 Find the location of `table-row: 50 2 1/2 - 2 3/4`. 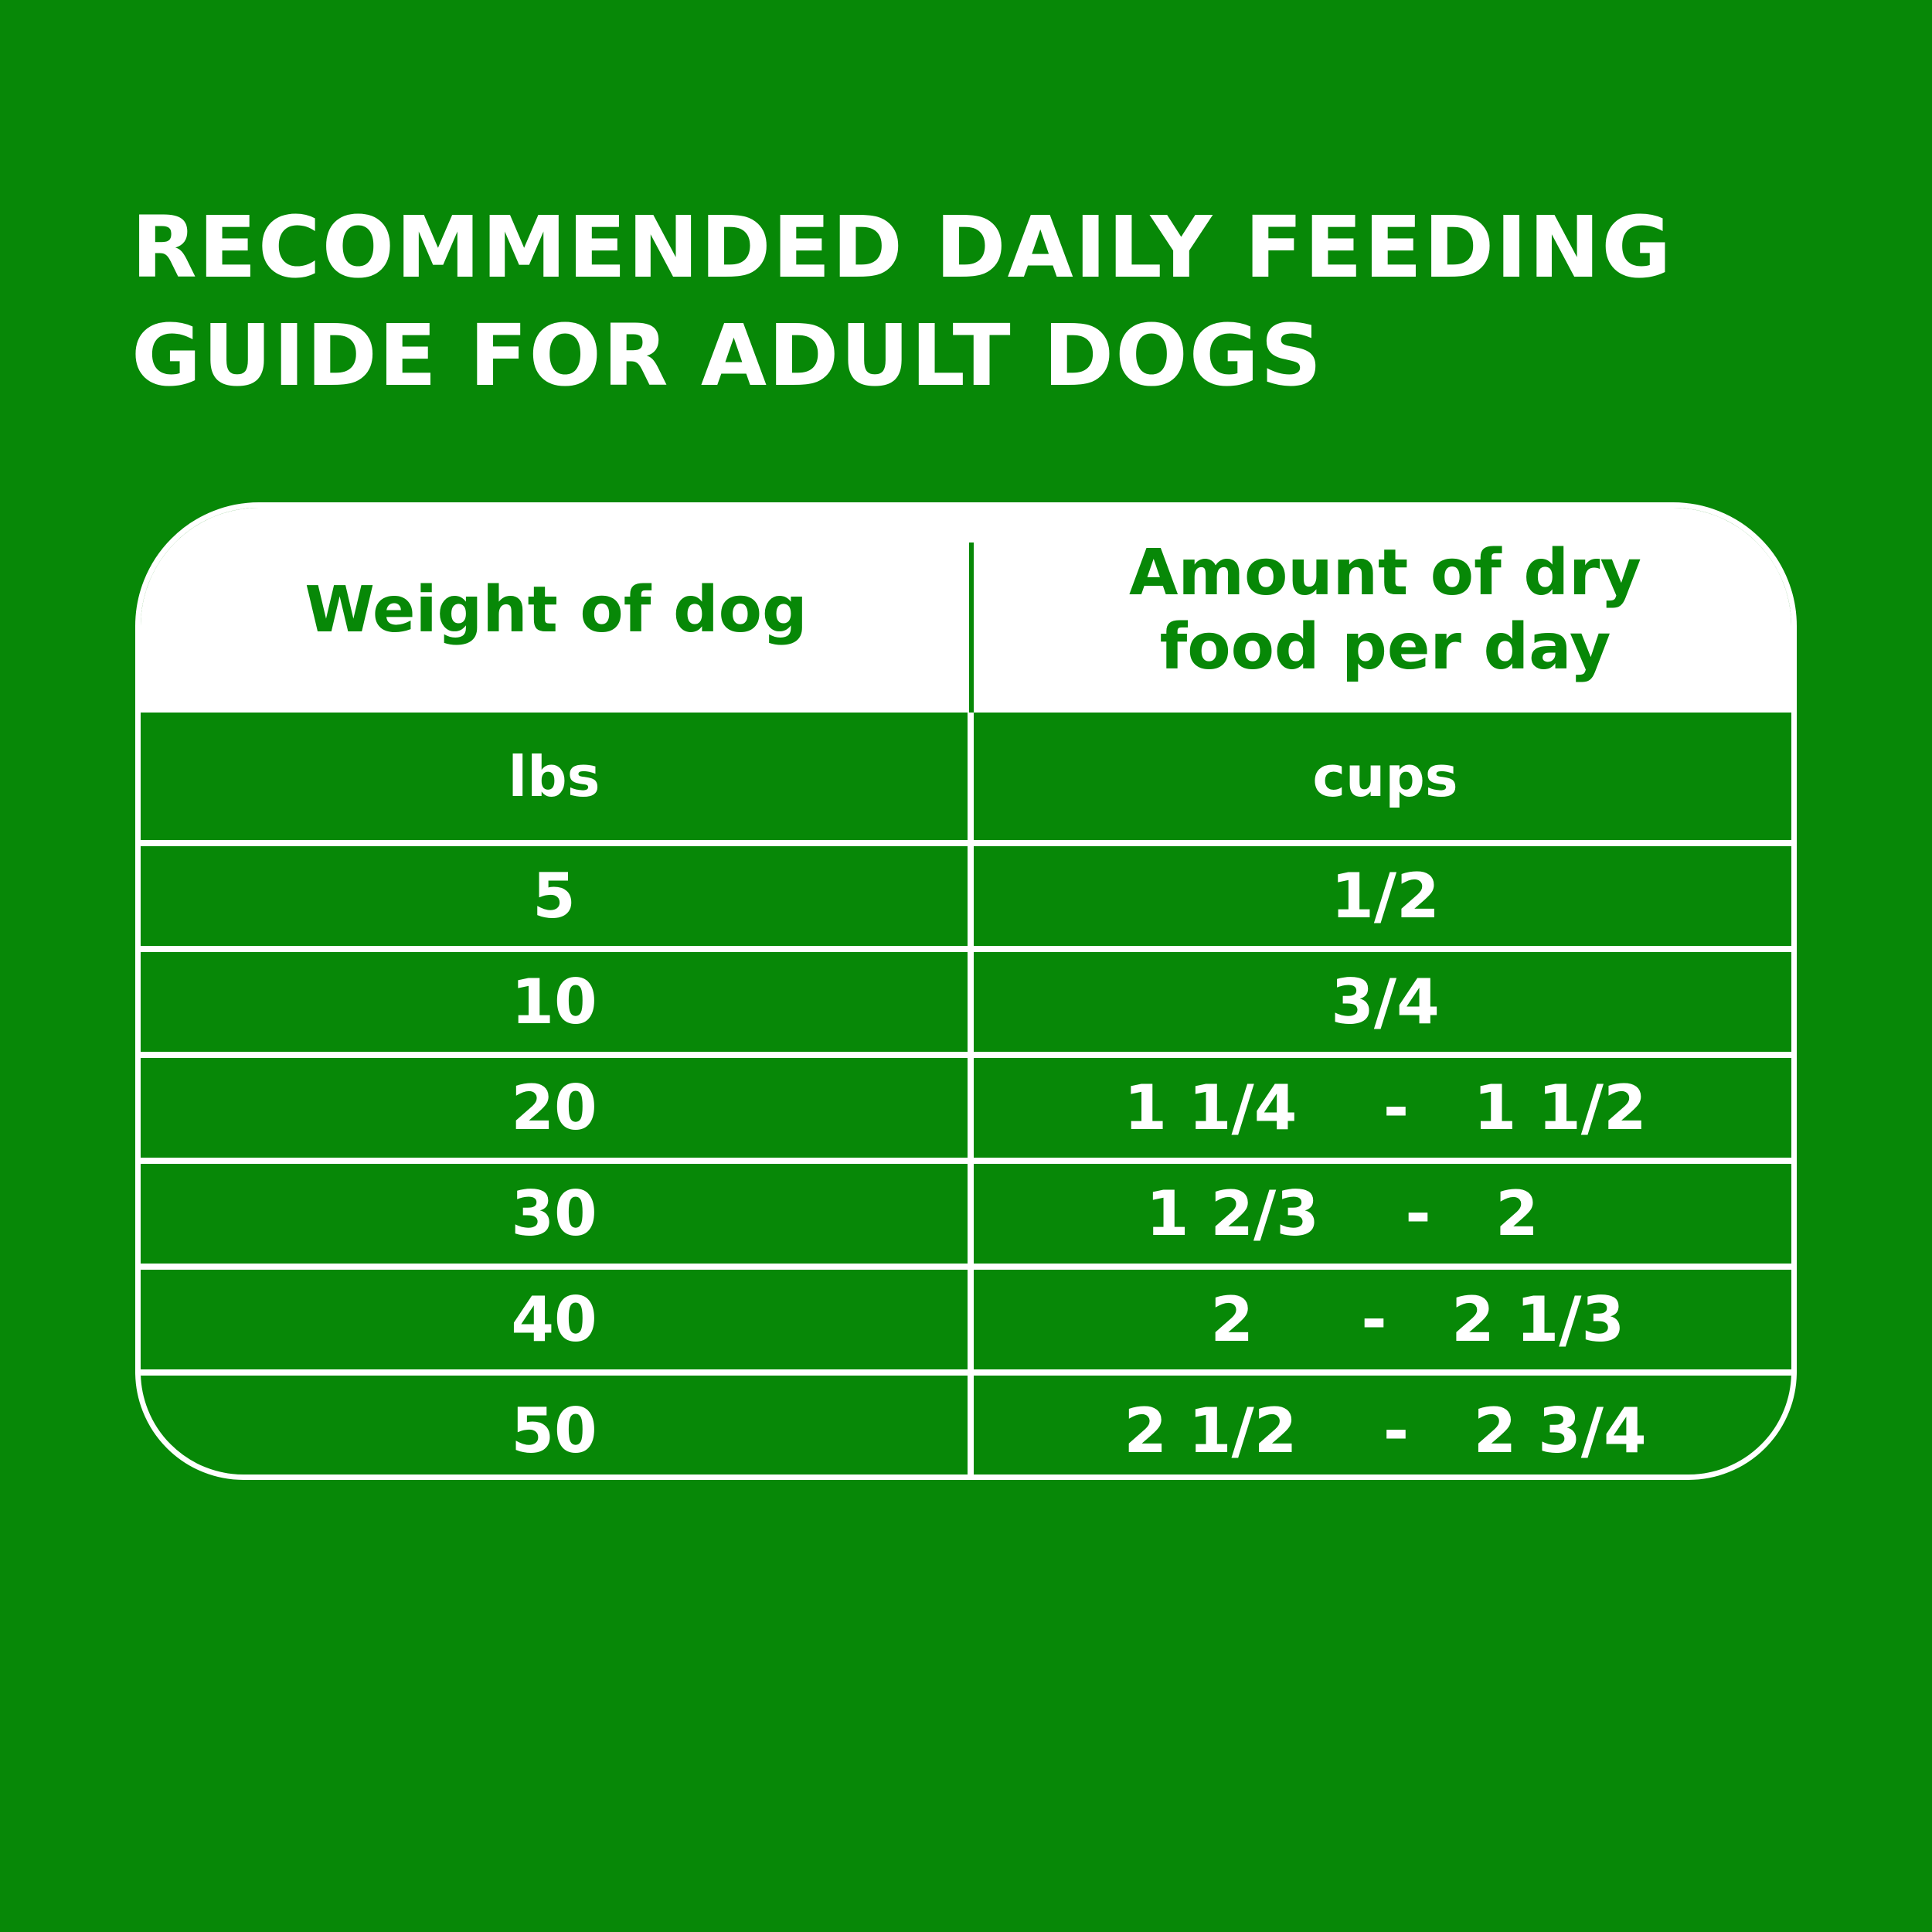

table-row: 50 2 1/2 - 2 3/4 is located at coordinates (966, 1422).